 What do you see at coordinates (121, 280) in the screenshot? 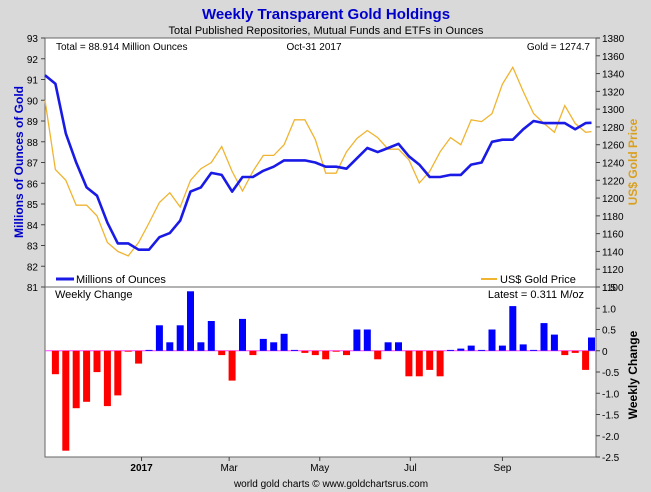
I see `legend-holdings-label: Millions of Ounces` at bounding box center [121, 280].